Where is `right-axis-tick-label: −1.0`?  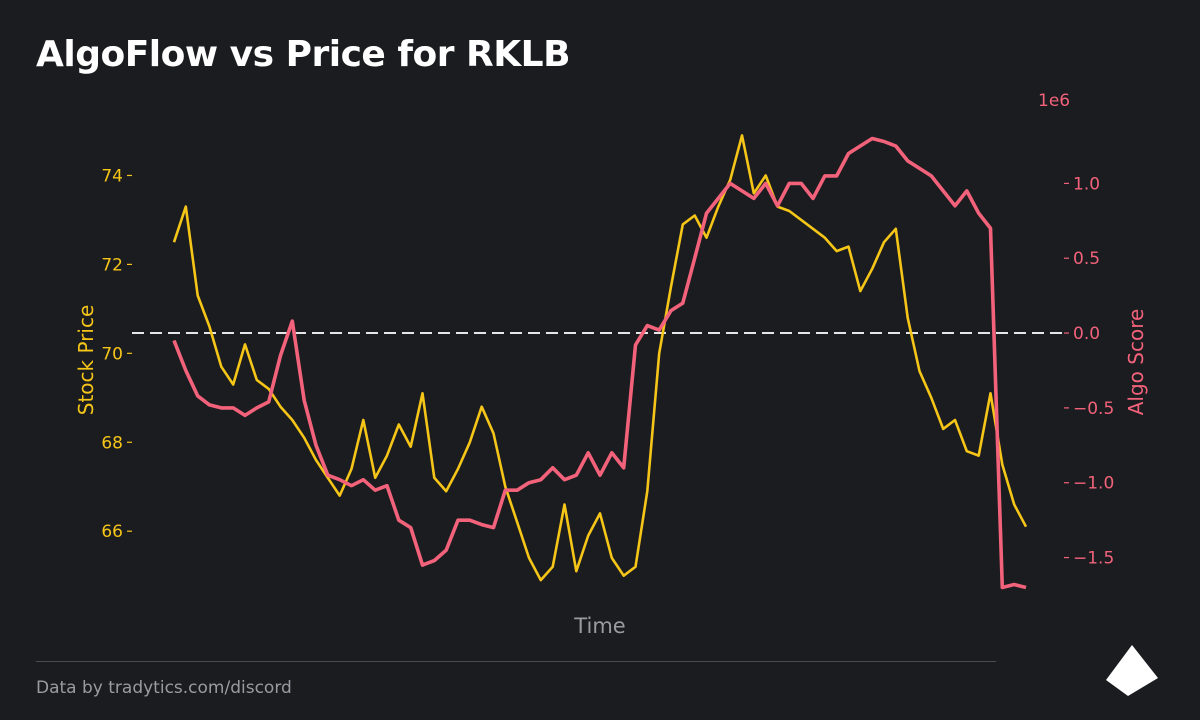 right-axis-tick-label: −1.0 is located at coordinates (1093, 484).